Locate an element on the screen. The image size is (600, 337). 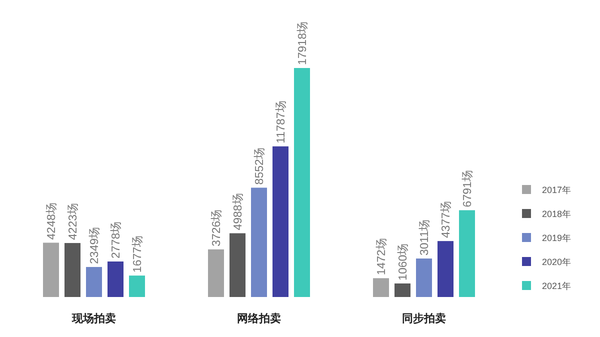
x-tick-label: 网络拍卖 is located at coordinates (259, 318).